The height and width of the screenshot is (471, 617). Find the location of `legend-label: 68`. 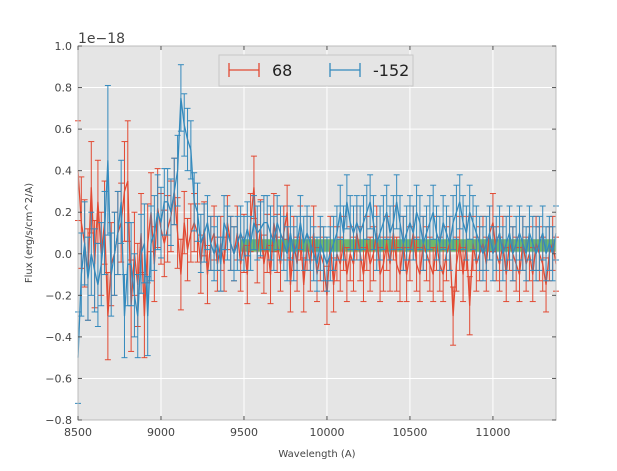

legend-label: 68 is located at coordinates (282, 70).